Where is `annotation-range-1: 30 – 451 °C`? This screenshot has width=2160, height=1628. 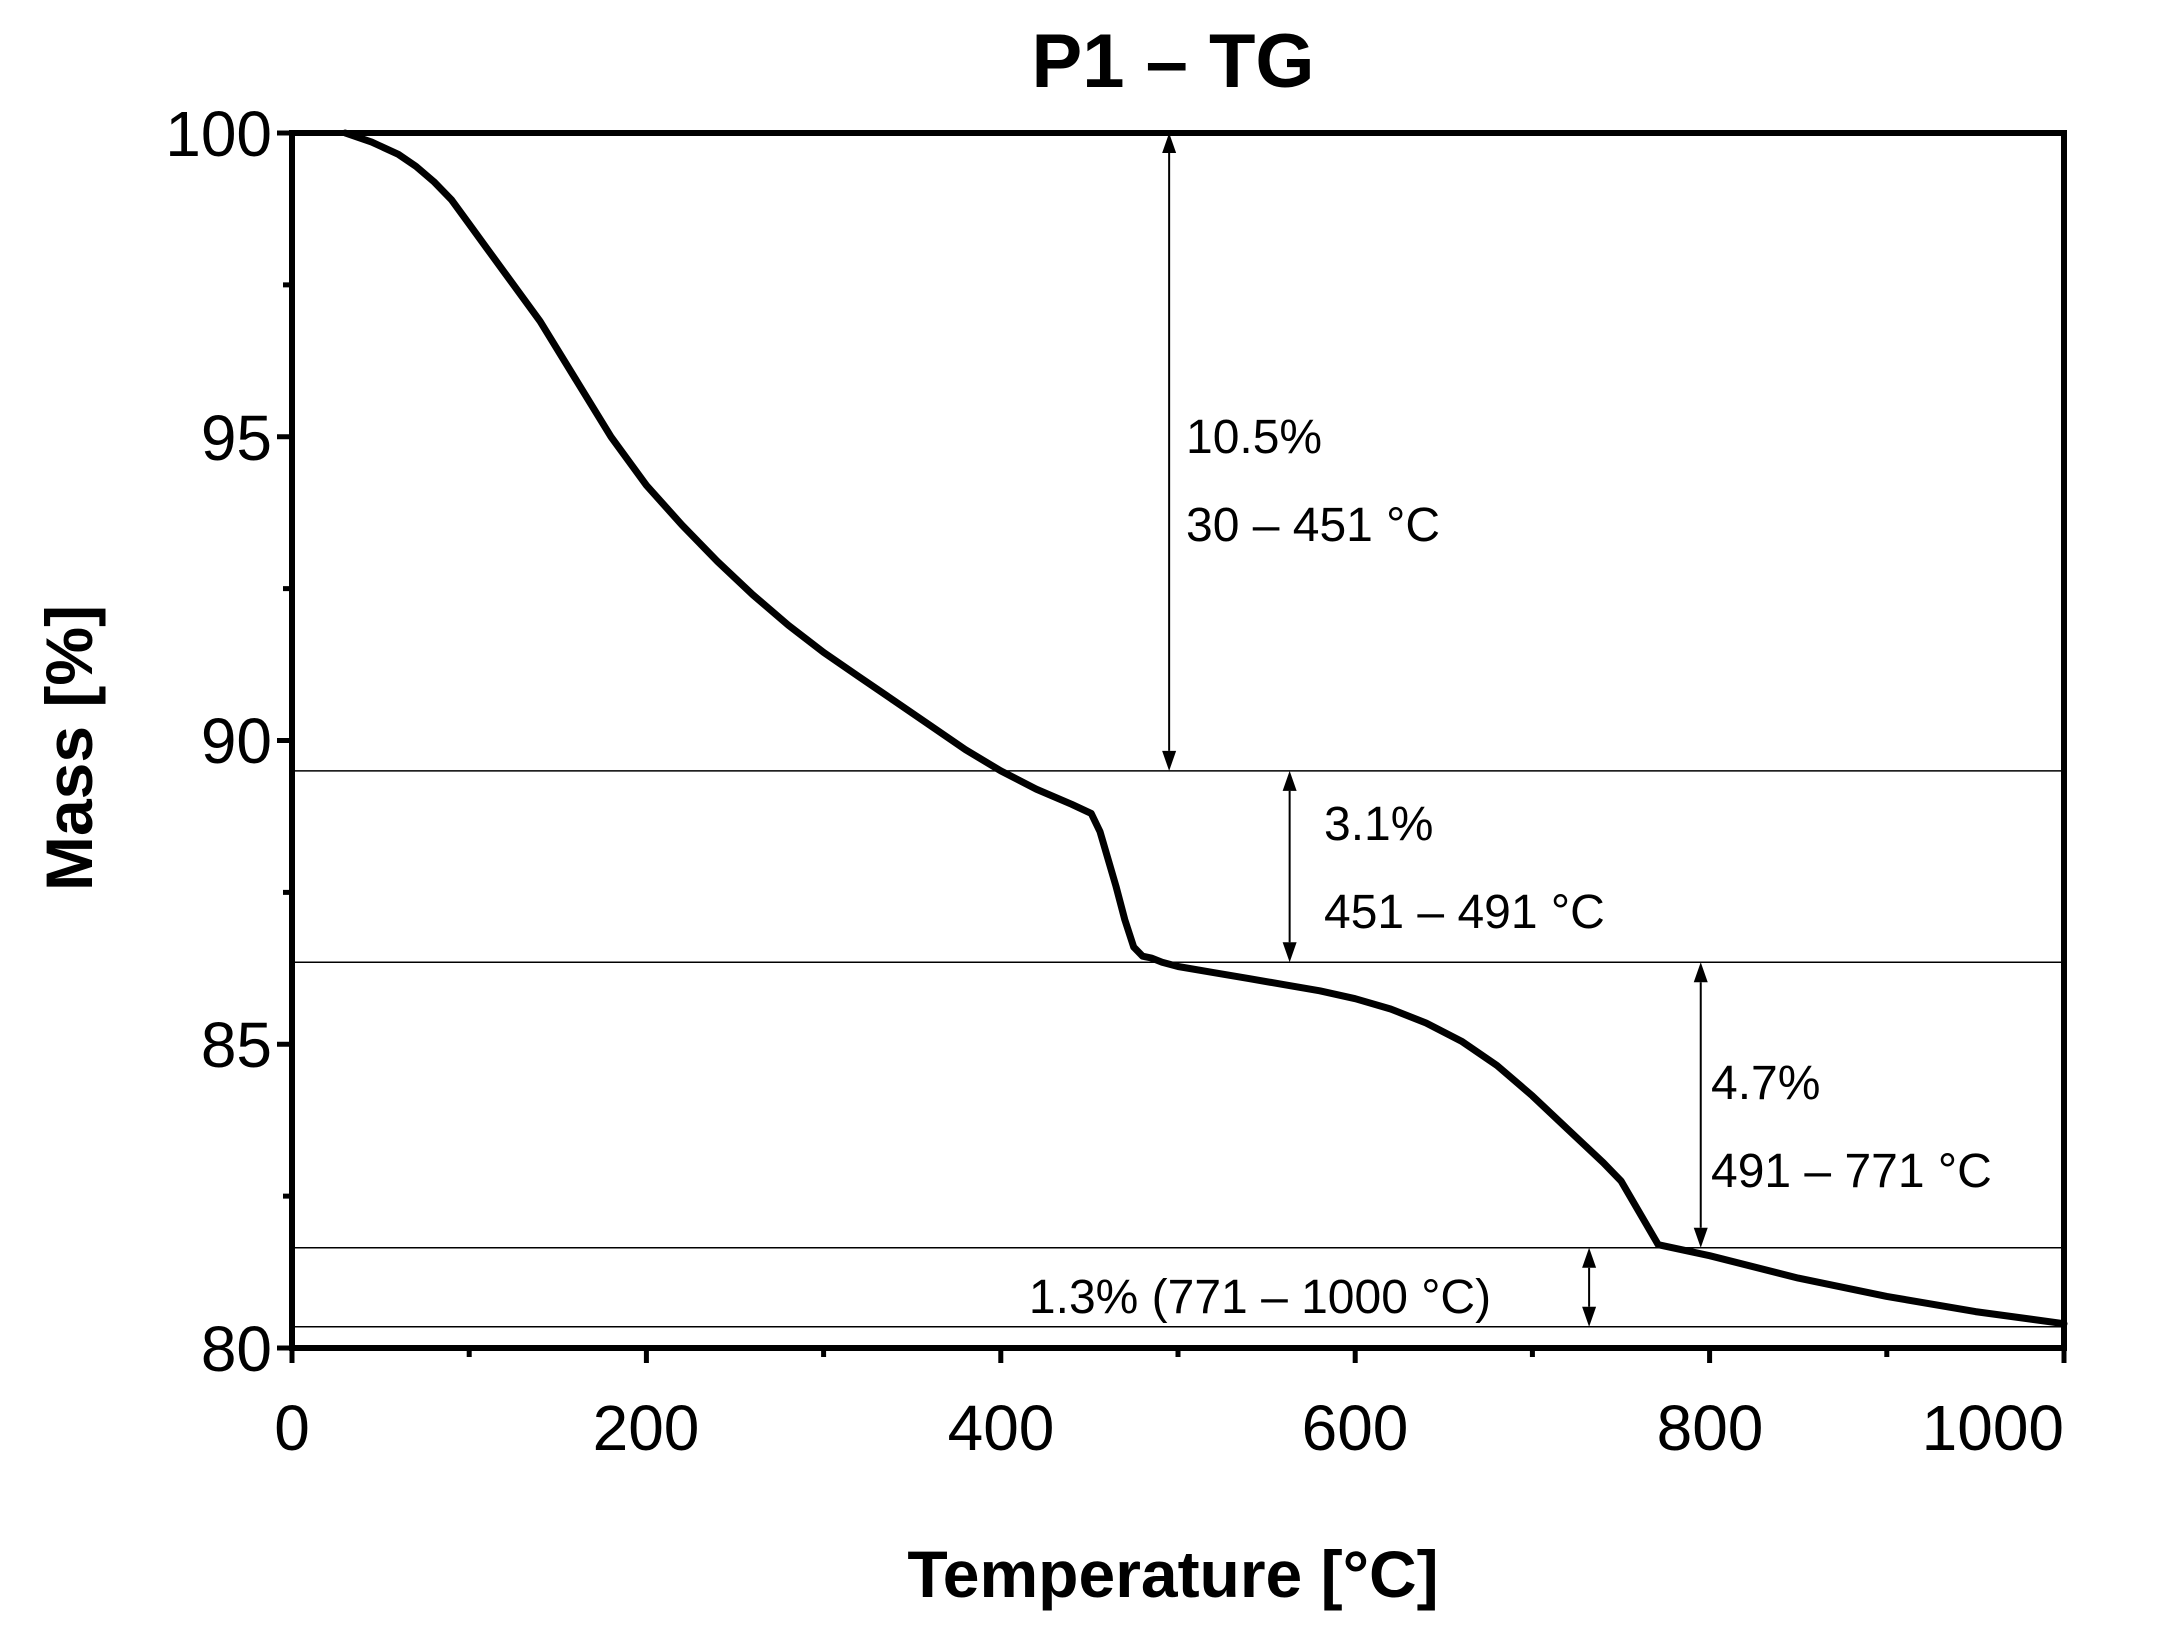
annotation-range-1: 30 – 451 °C is located at coordinates (1313, 525).